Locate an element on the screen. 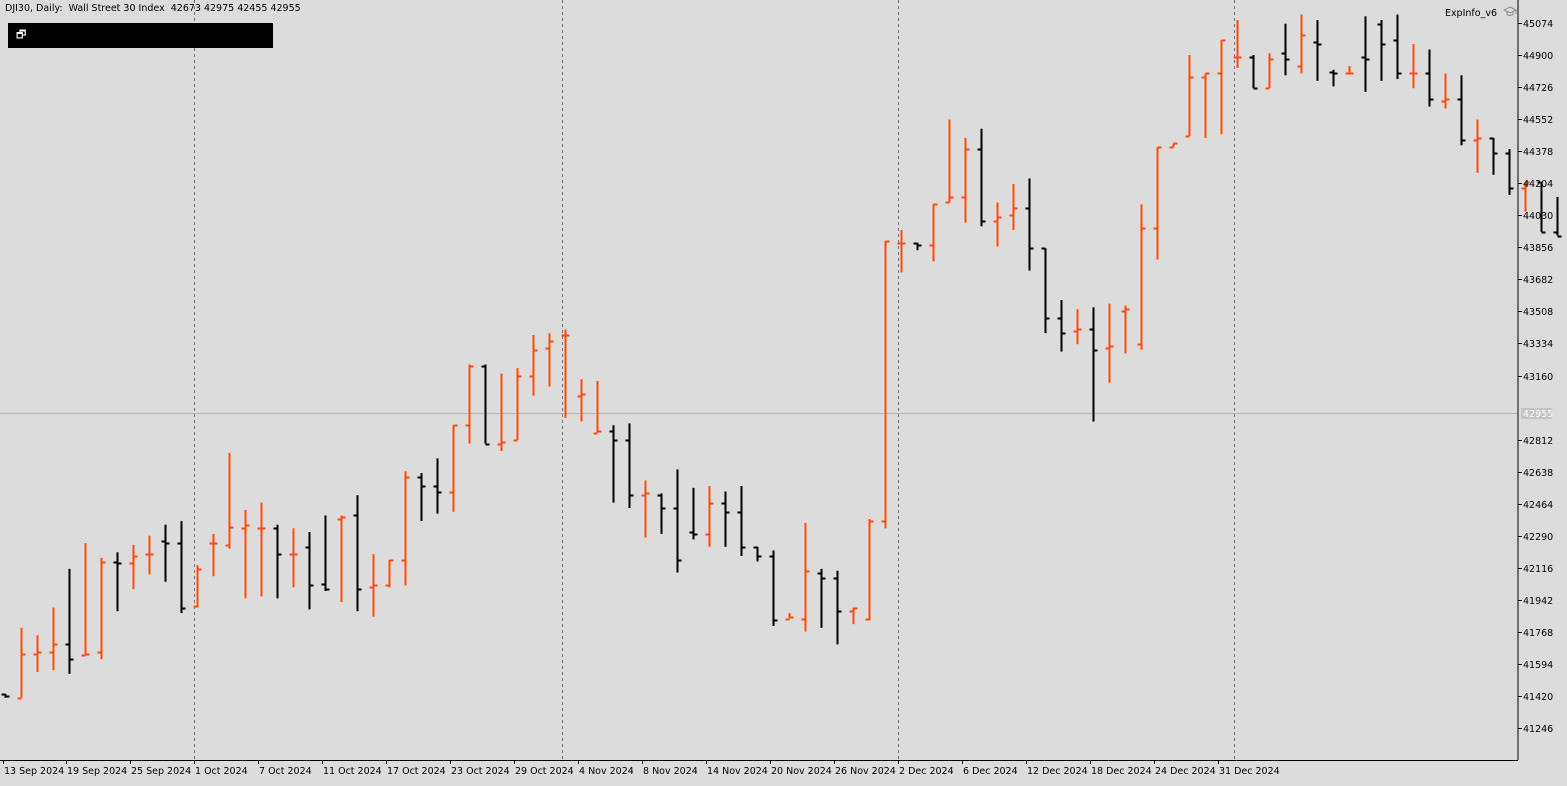 The height and width of the screenshot is (786, 1567). x-tick-label: 14 Nov 2024 is located at coordinates (737, 771).